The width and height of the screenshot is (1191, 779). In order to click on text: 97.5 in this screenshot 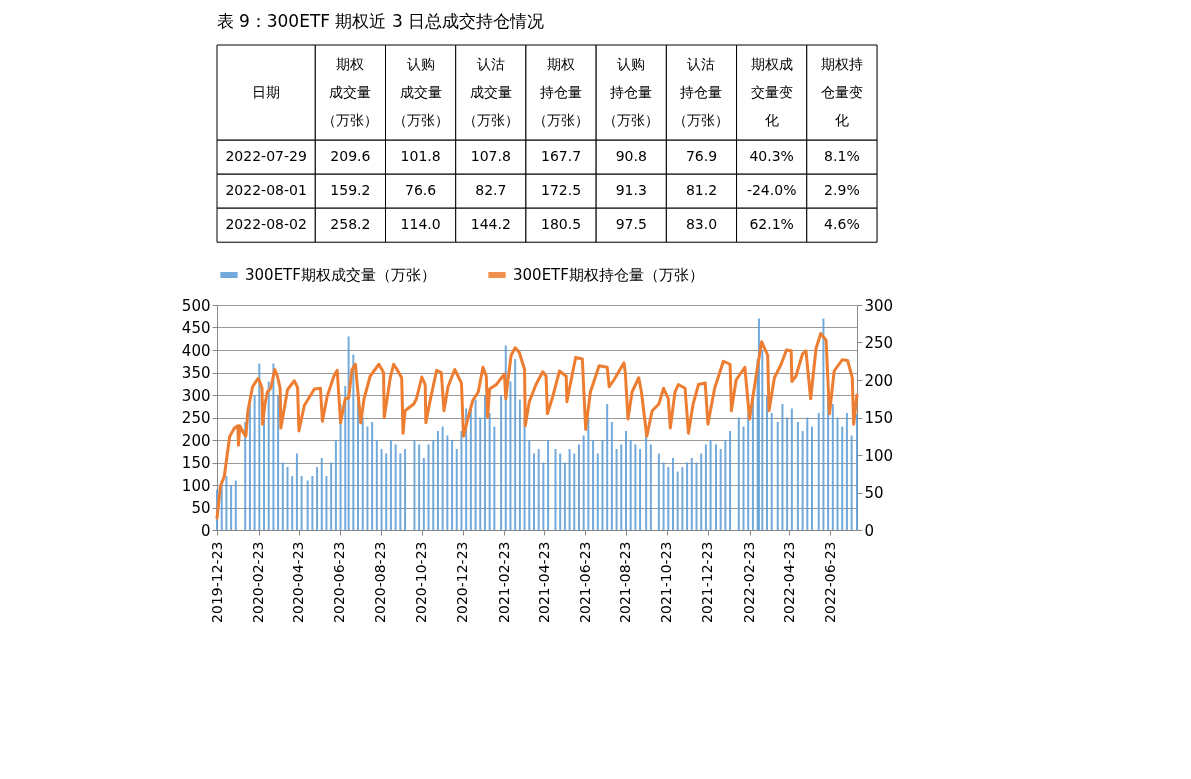, I will do `click(631, 224)`.